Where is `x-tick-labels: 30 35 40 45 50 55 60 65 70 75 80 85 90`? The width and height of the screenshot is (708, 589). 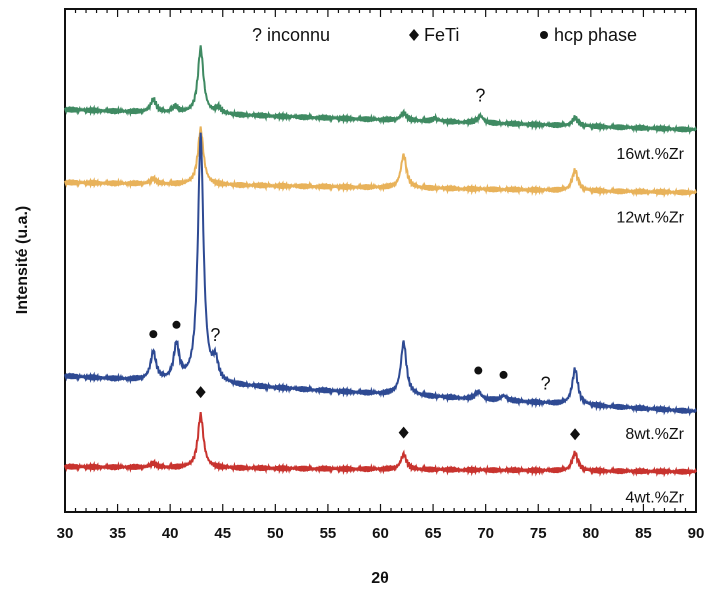
x-tick-labels: 30 35 40 45 50 55 60 65 70 75 80 85 90 is located at coordinates (381, 533).